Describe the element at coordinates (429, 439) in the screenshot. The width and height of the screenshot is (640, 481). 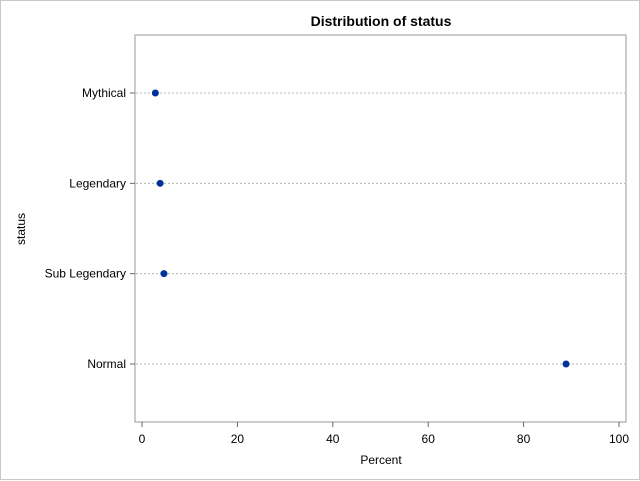
I see `x-tick-label: 60` at that location.